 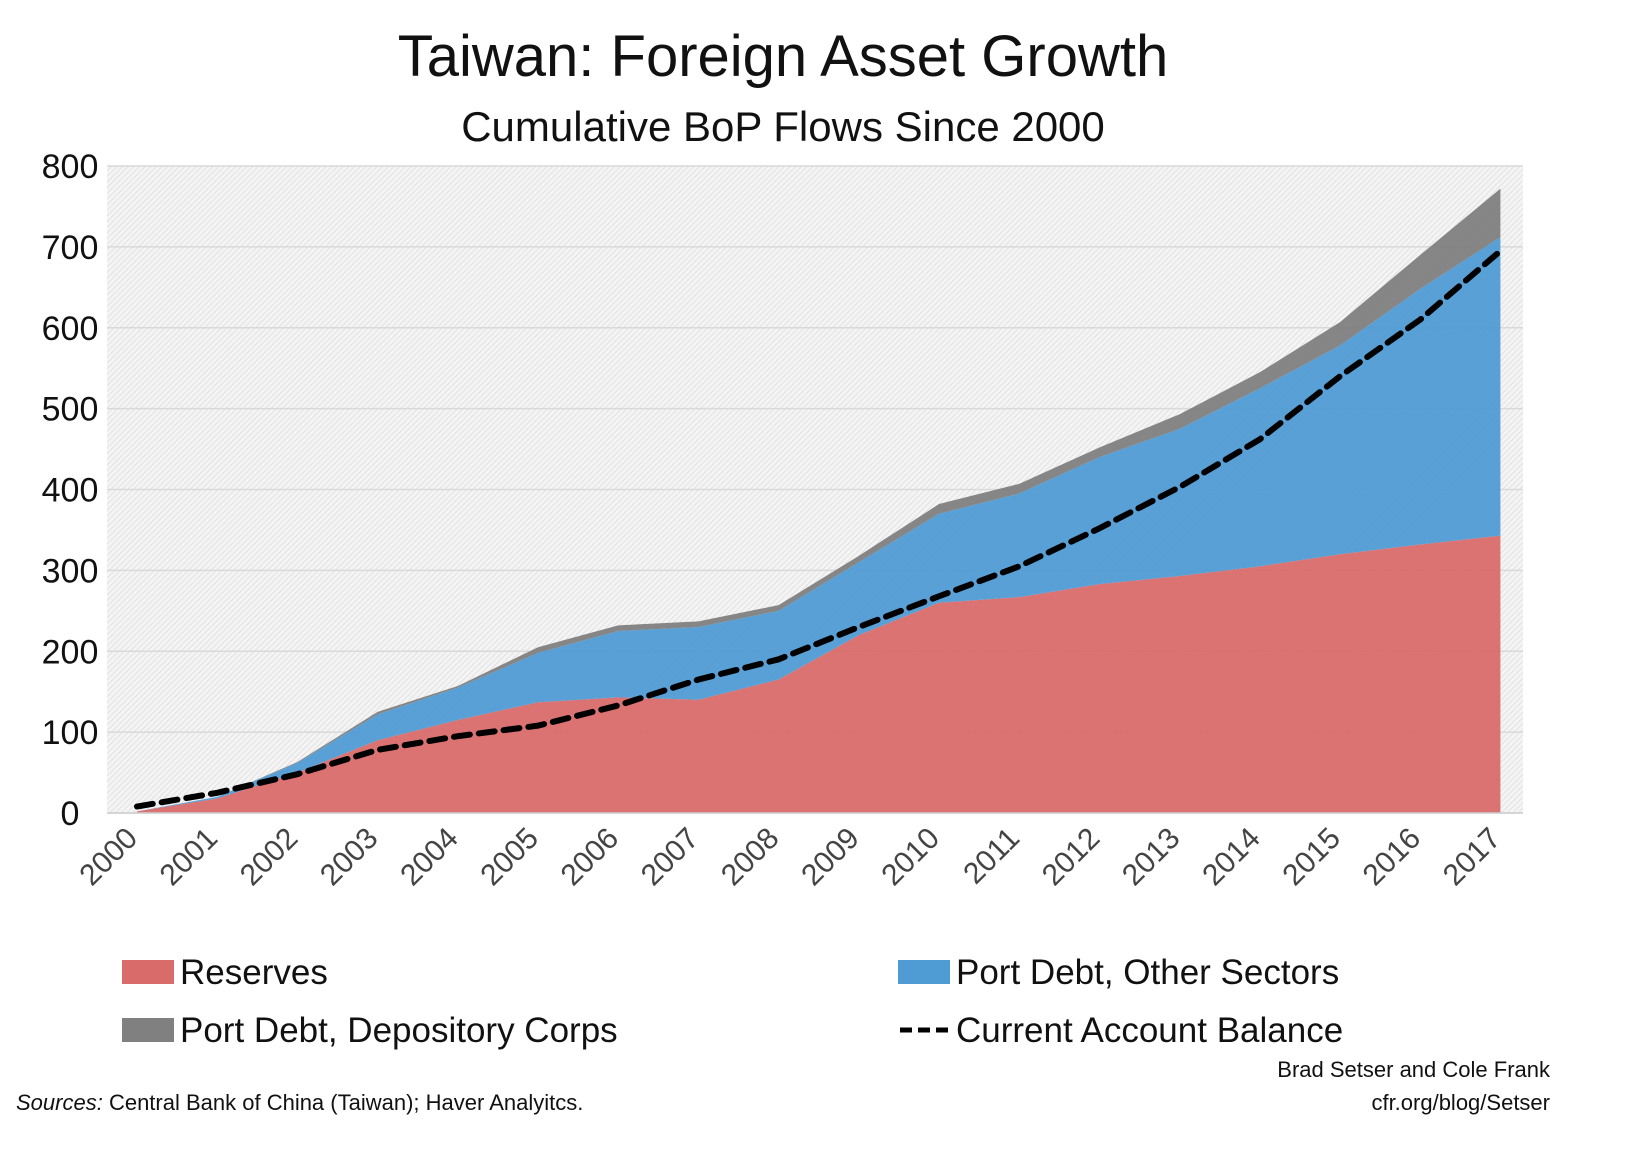 What do you see at coordinates (70, 329) in the screenshot?
I see `y-tick-label: 600` at bounding box center [70, 329].